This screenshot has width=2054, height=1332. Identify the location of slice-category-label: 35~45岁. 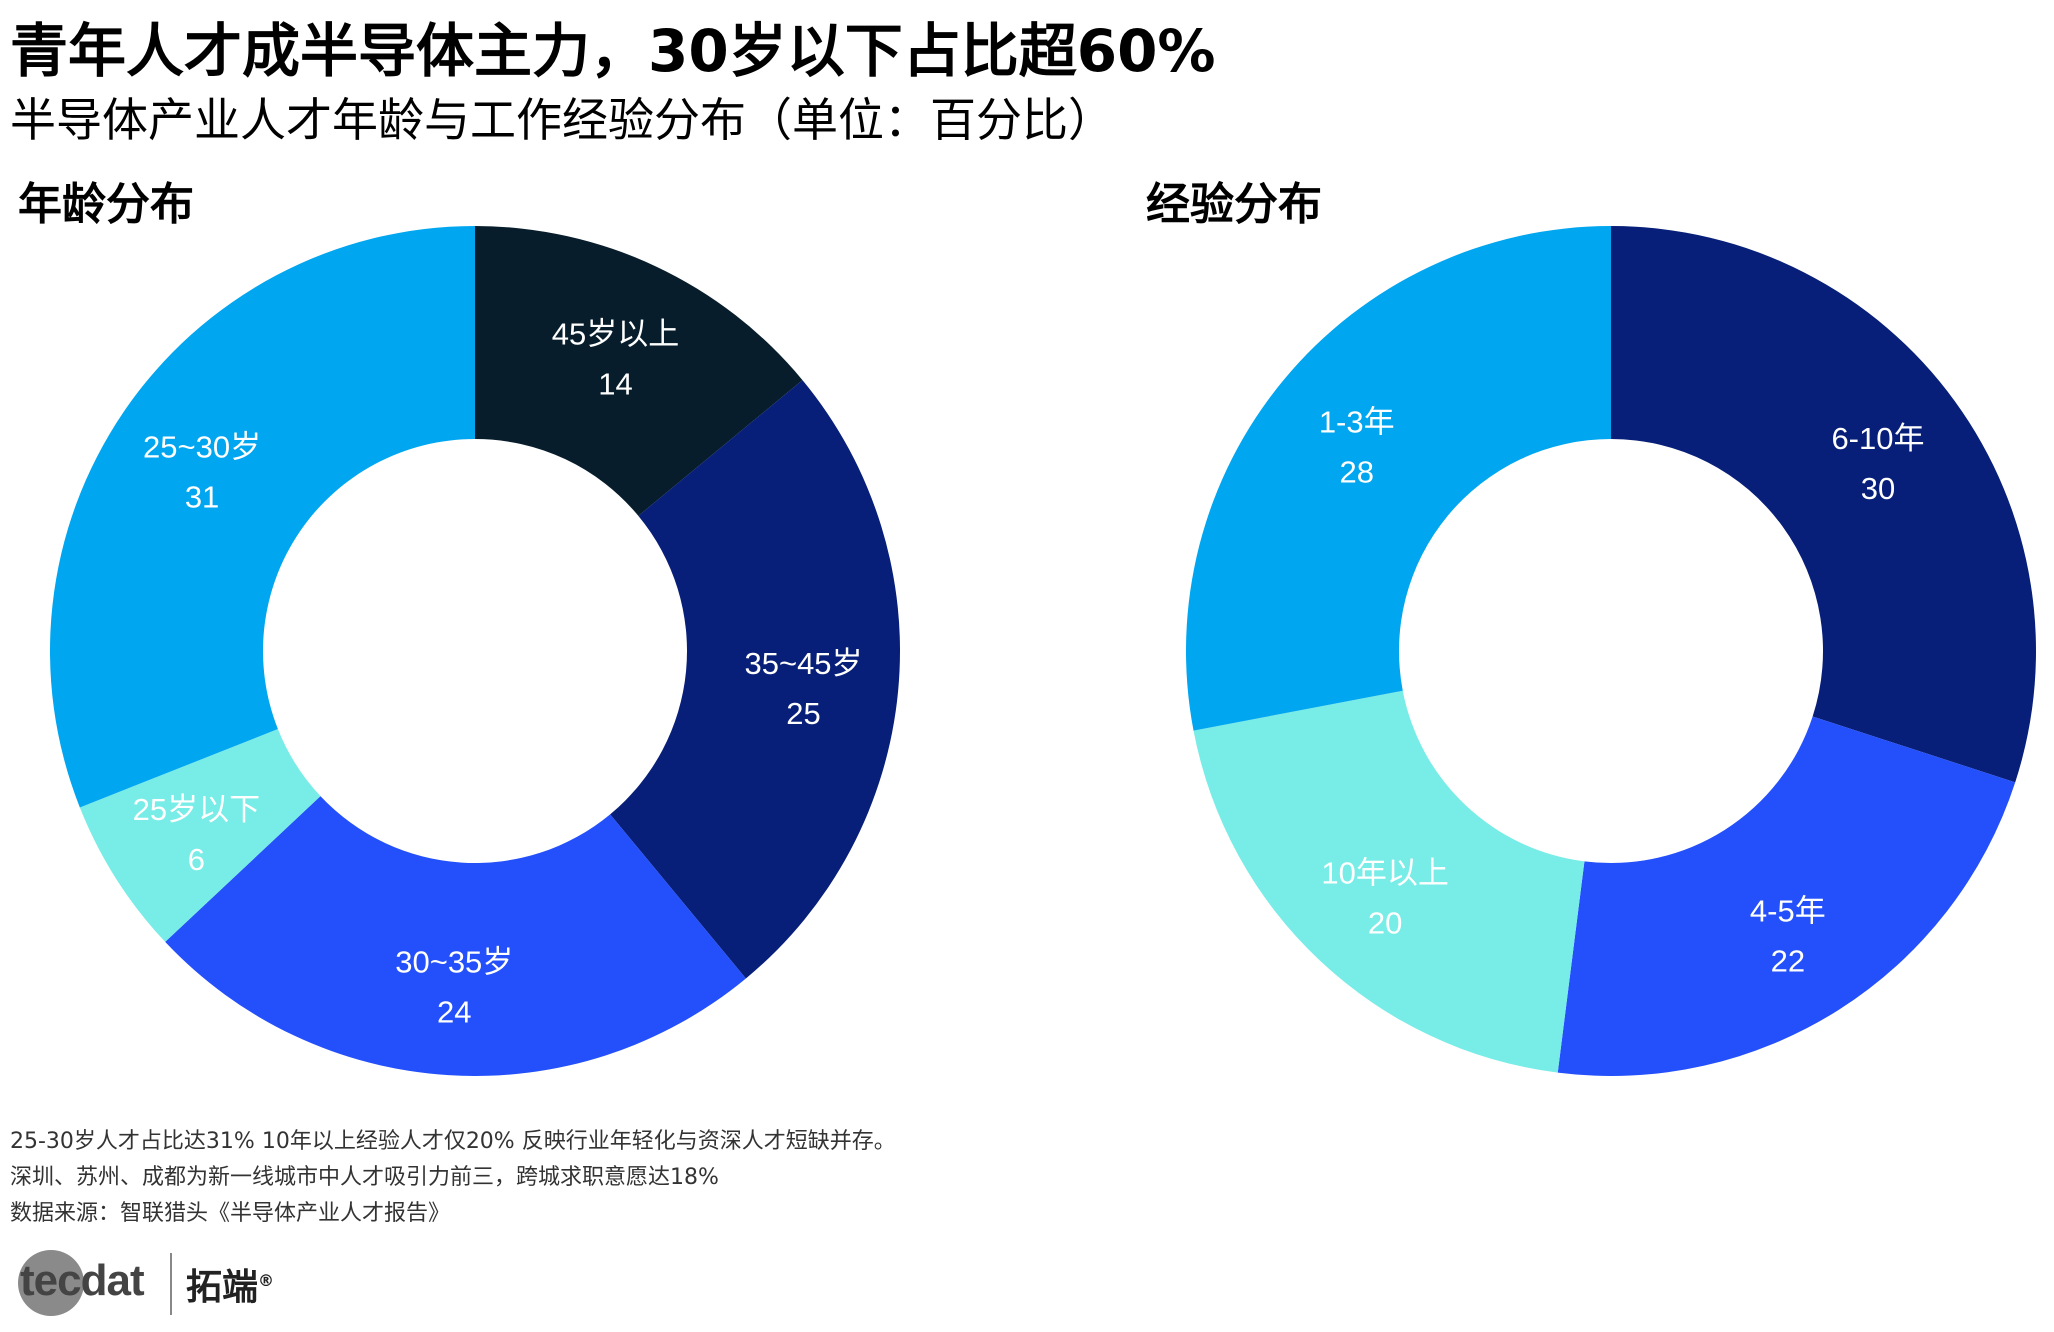
(803, 663).